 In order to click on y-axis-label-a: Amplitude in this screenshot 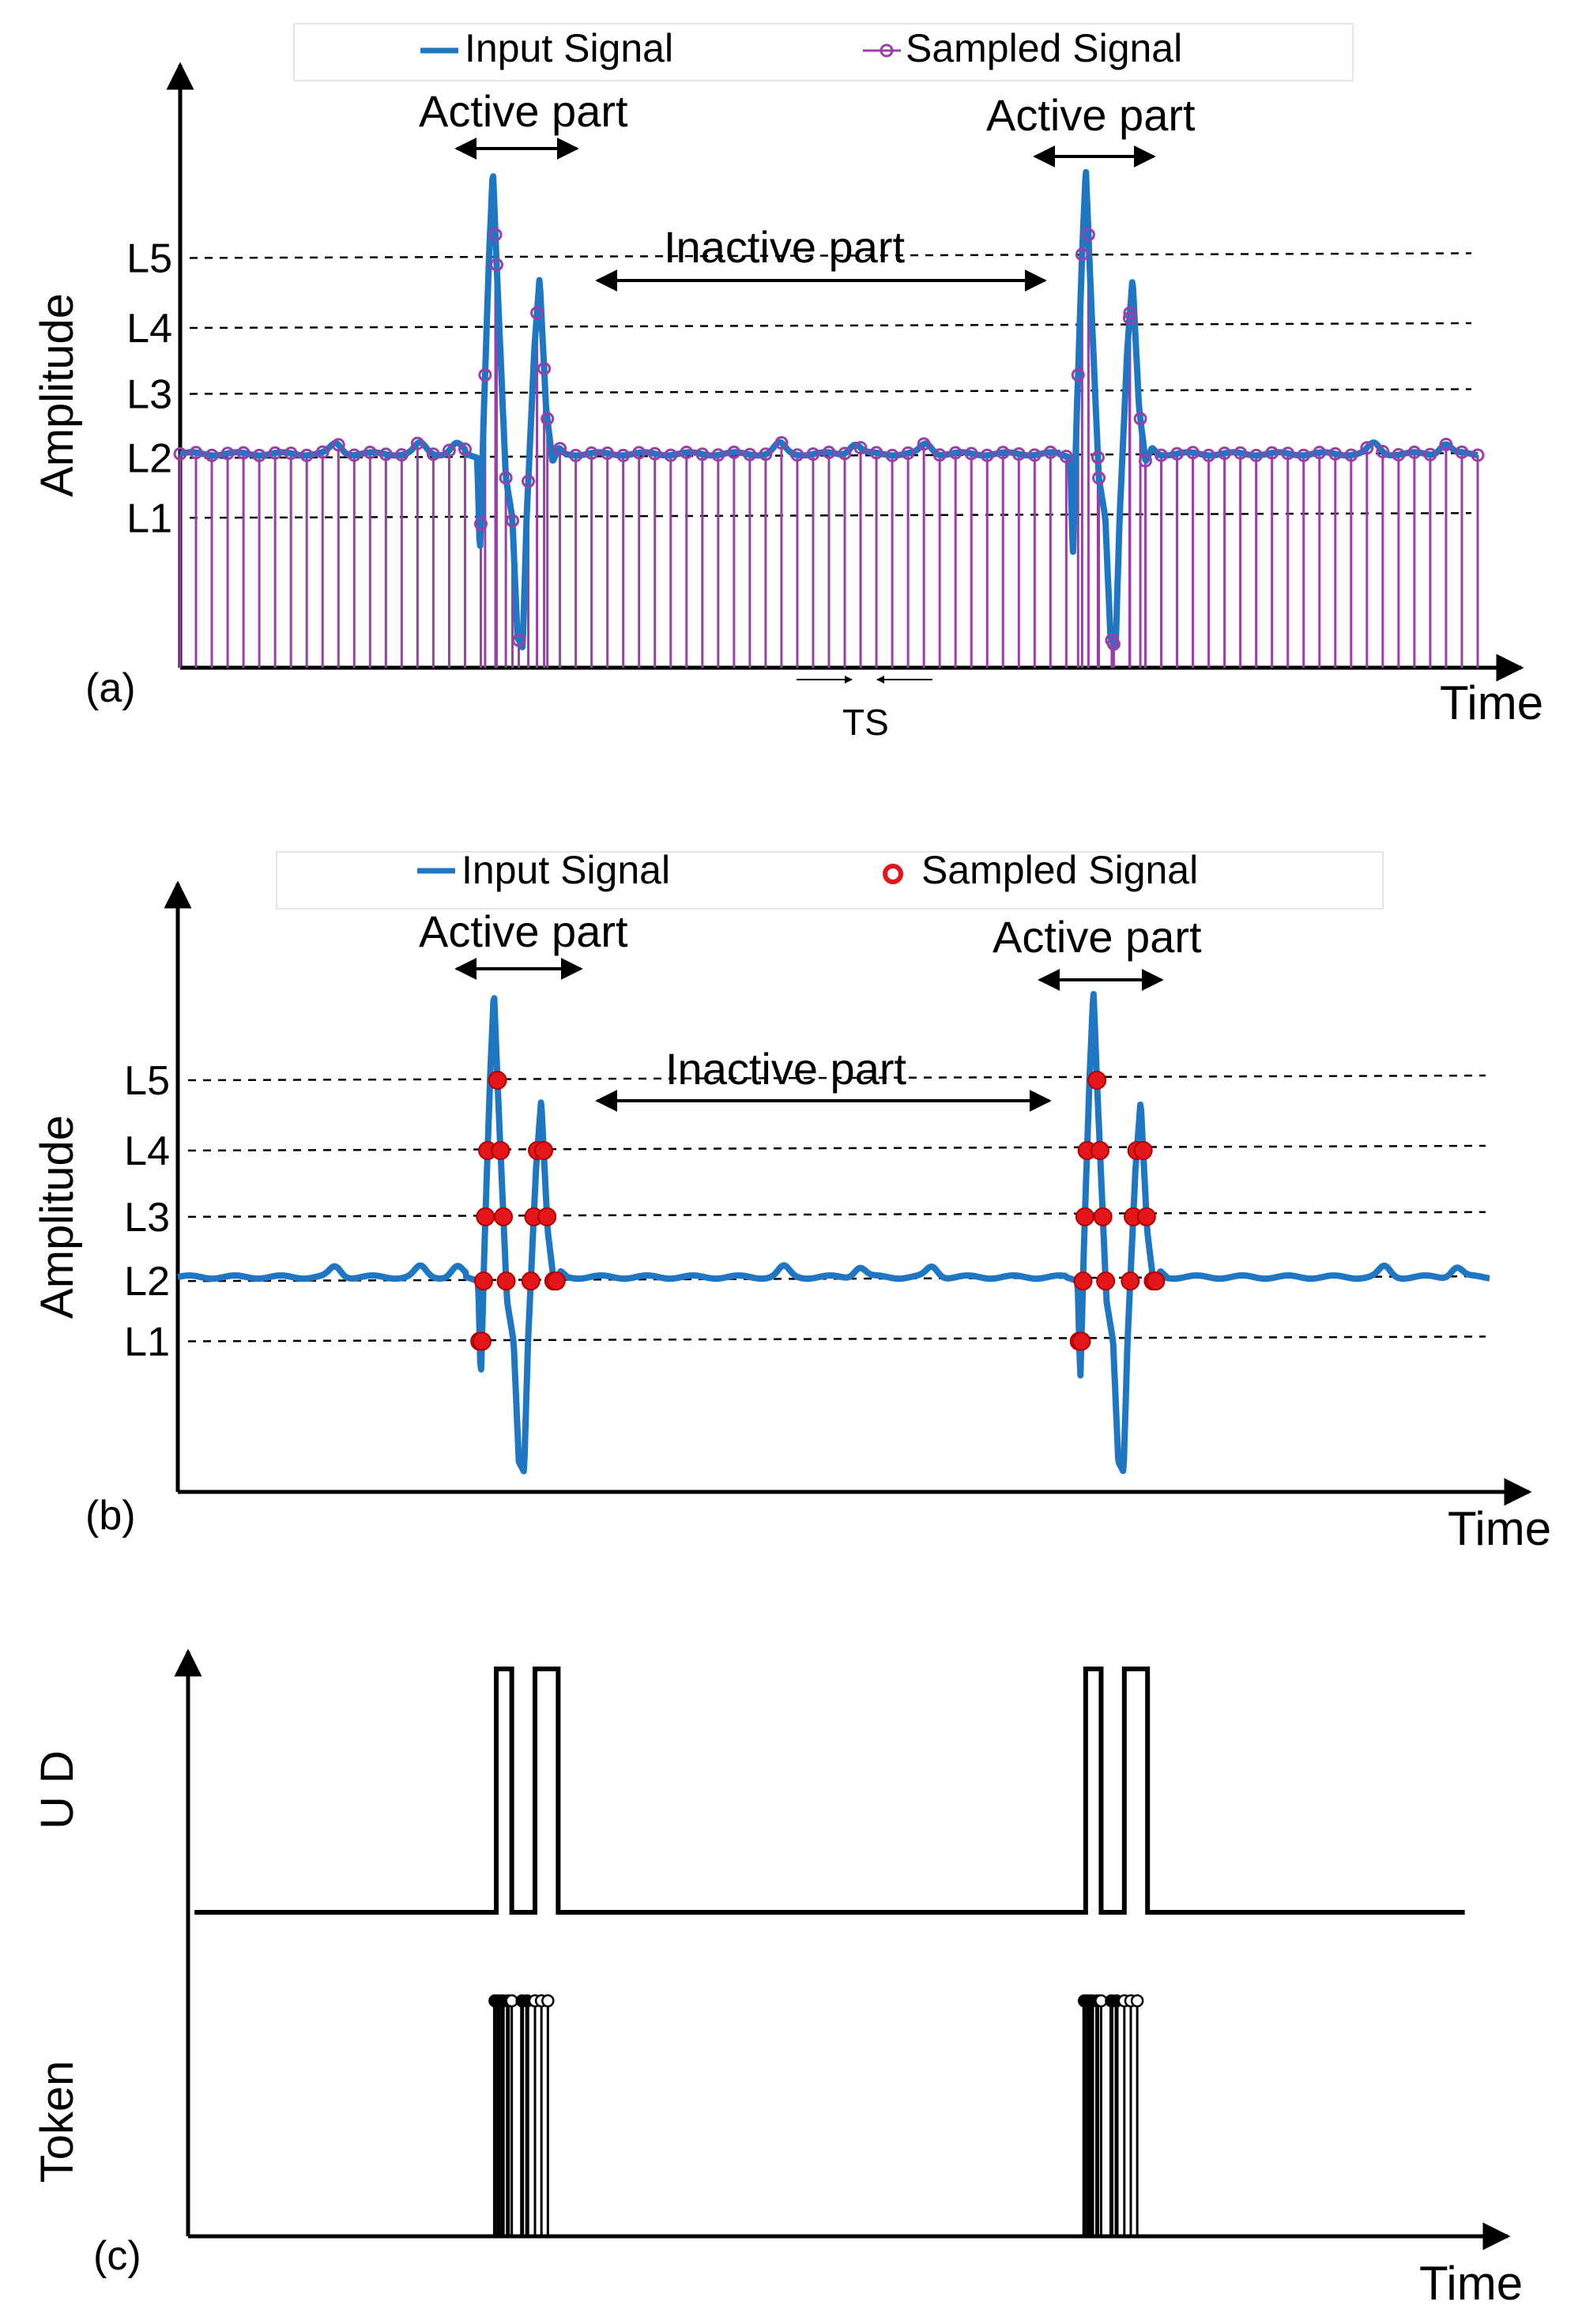, I will do `click(57, 395)`.